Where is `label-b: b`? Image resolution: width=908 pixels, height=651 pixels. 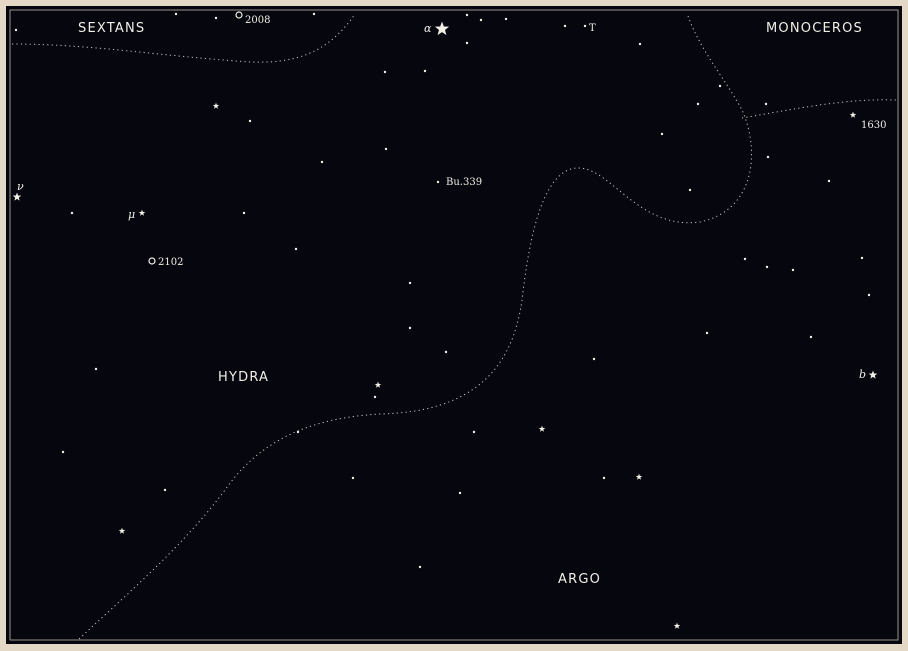
label-b: b is located at coordinates (862, 374).